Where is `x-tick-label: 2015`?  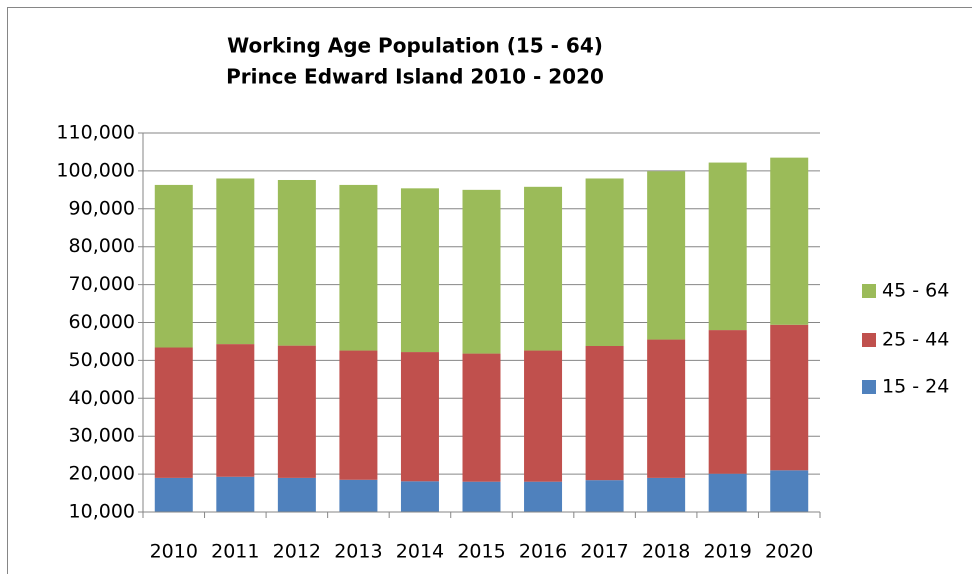
x-tick-label: 2015 is located at coordinates (481, 552).